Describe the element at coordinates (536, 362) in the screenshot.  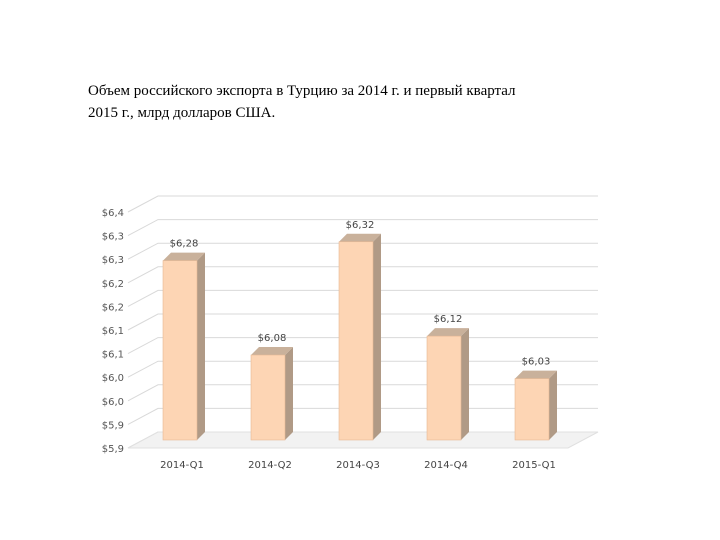
I see `data-label: $6,03` at that location.